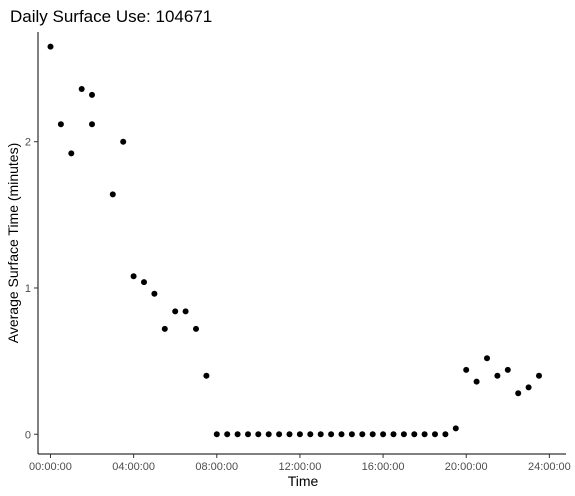  I want to click on y-tick-label: 0, so click(28, 435).